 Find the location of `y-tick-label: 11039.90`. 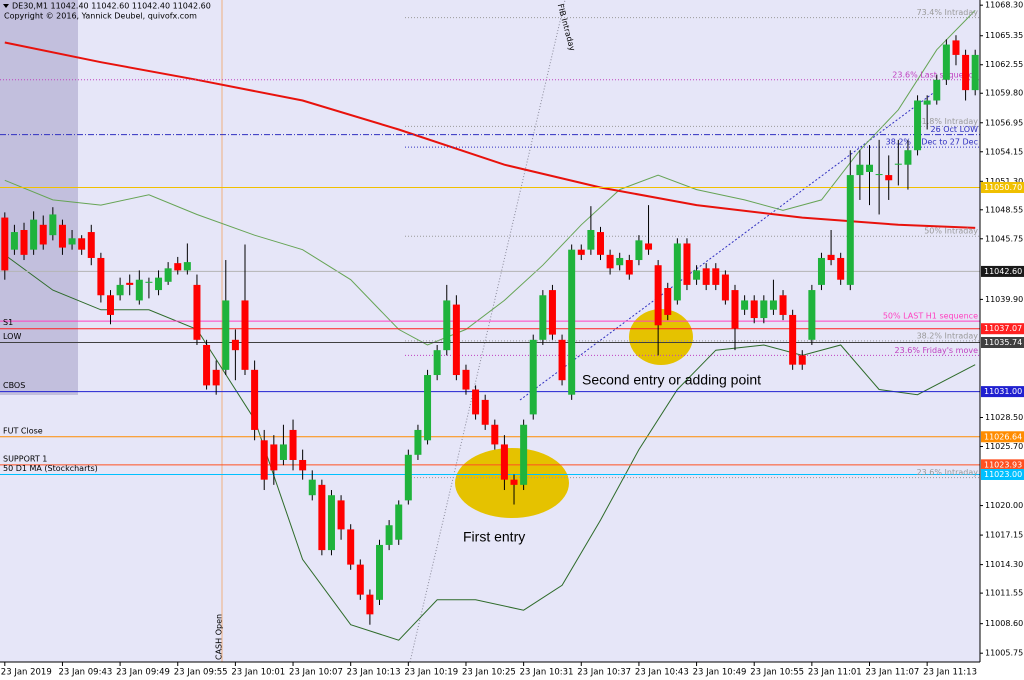

y-tick-label: 11039.90 is located at coordinates (1004, 299).